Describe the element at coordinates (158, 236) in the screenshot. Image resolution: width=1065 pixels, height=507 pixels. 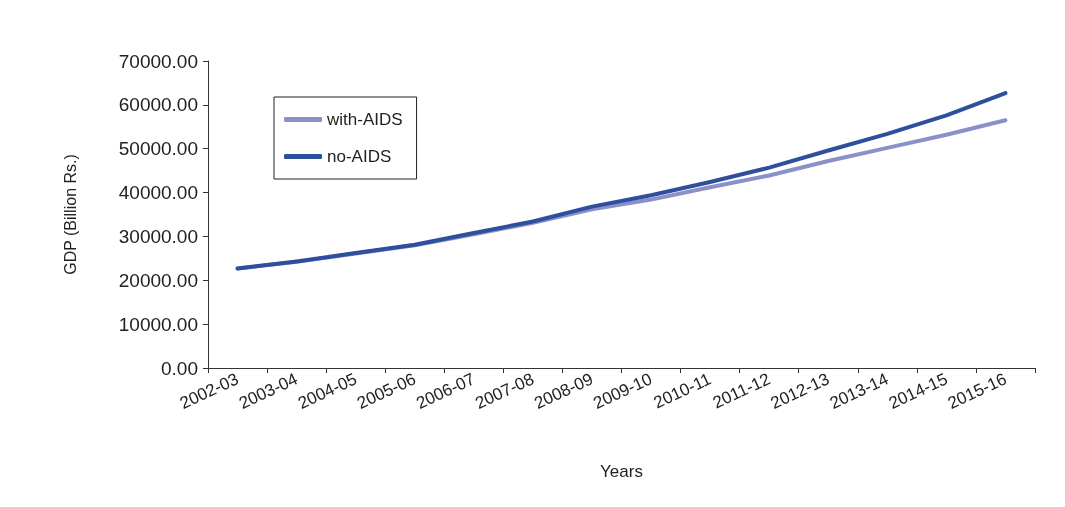
I see `y-tick-label: 30000.00` at that location.